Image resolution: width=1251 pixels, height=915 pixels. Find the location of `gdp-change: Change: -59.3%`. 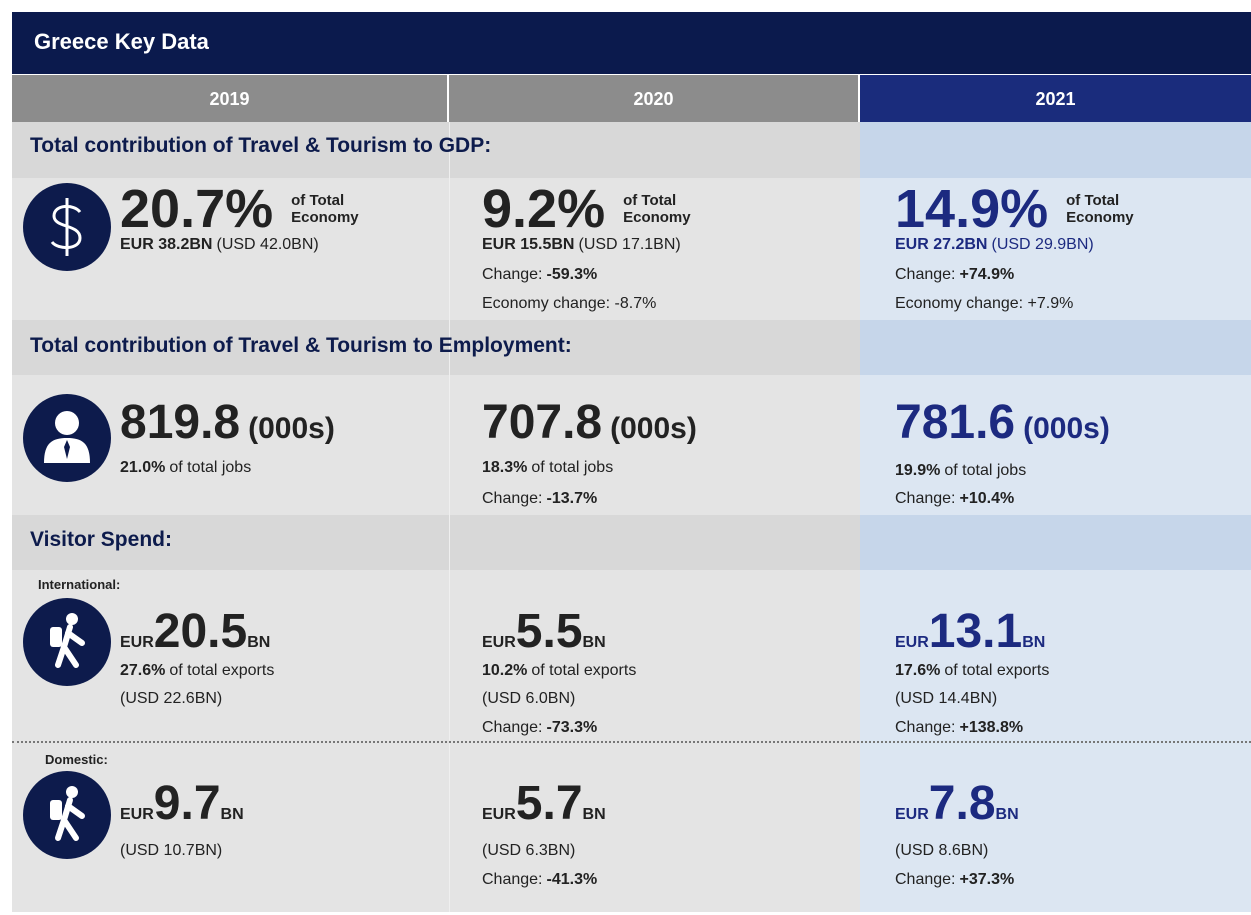

gdp-change: Change: -59.3% is located at coordinates (539, 275).